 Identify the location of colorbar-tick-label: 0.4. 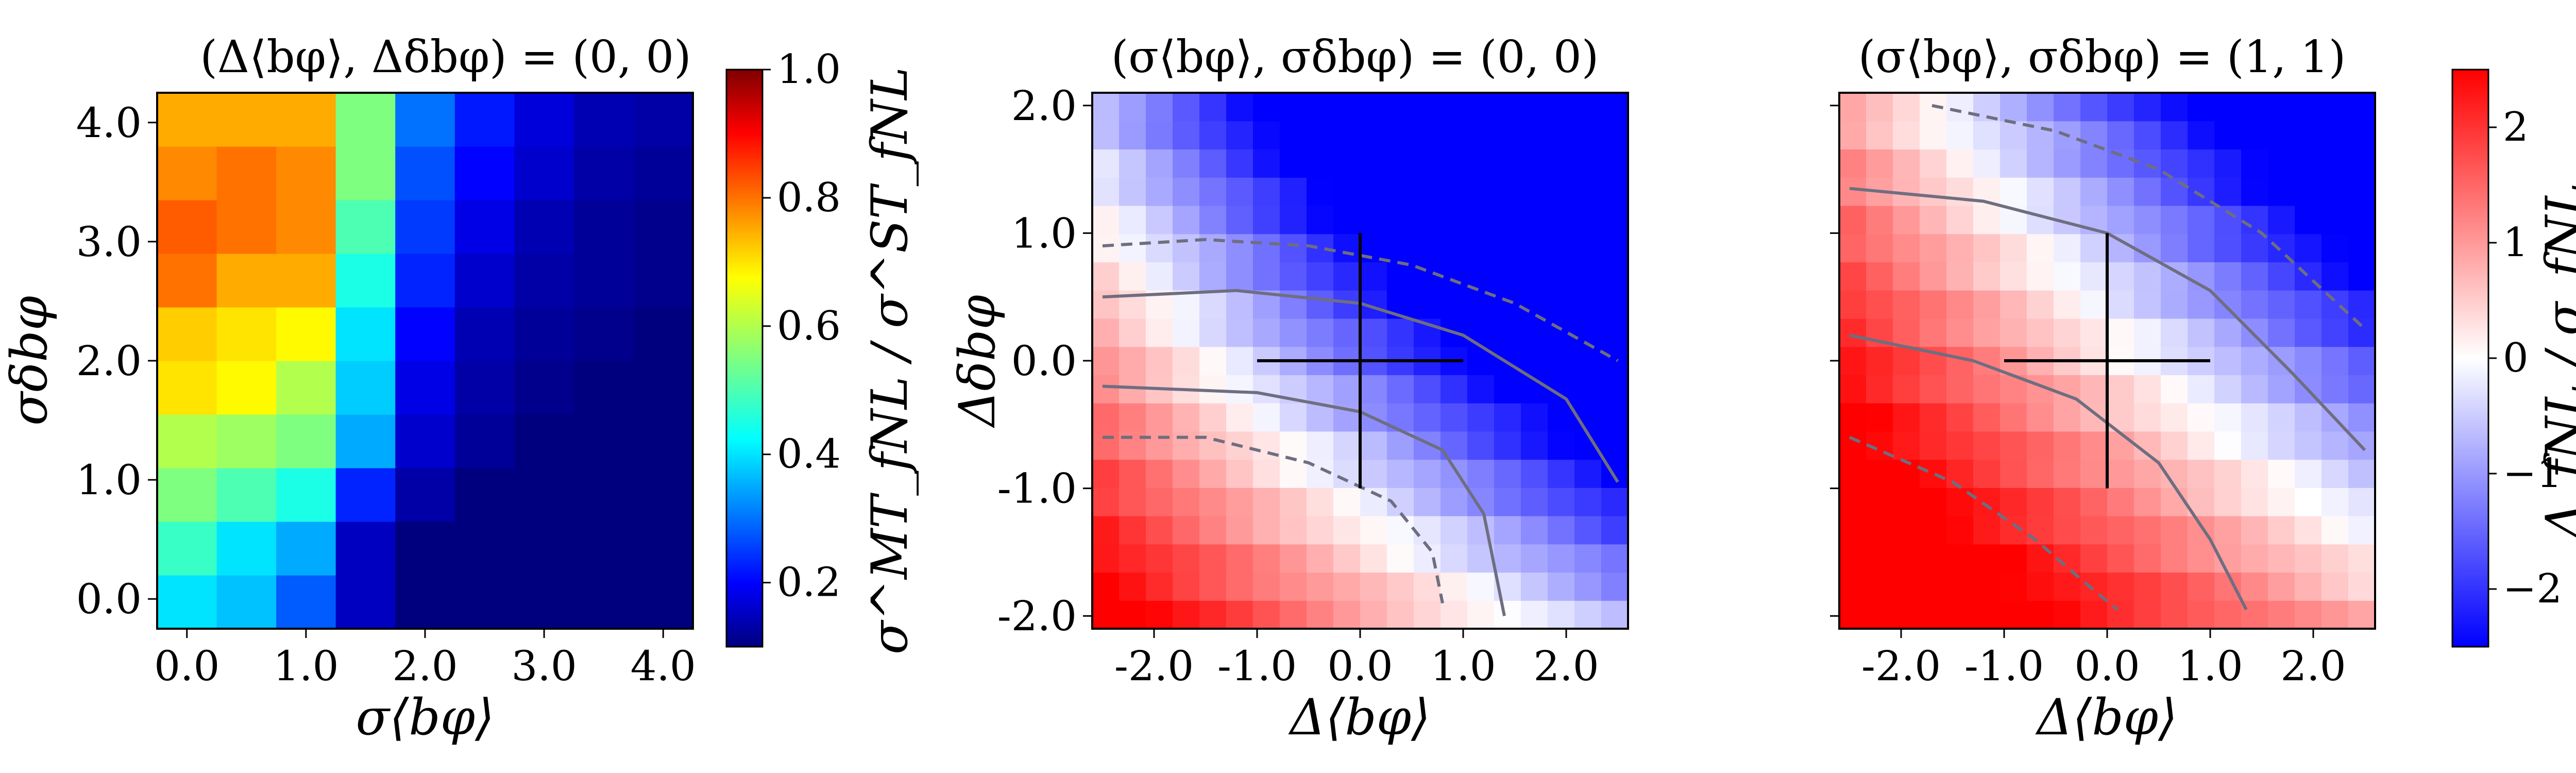
(809, 455).